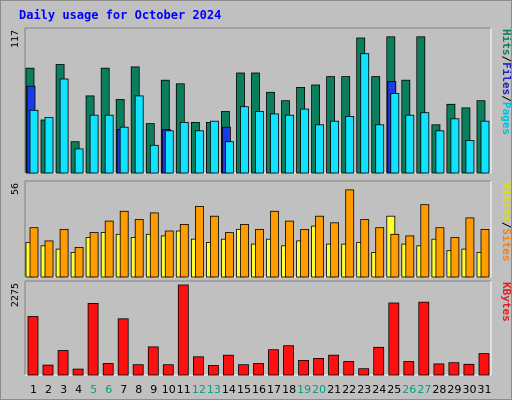  What do you see at coordinates (15, 189) in the screenshot?
I see `middle-panel-max-label: 56` at bounding box center [15, 189].